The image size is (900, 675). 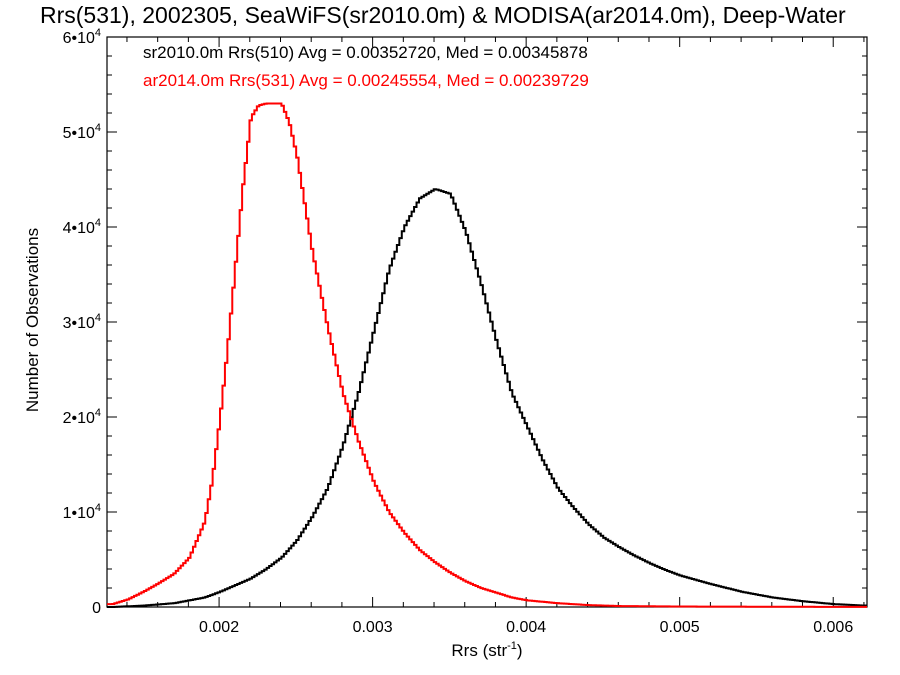 What do you see at coordinates (79, 323) in the screenshot?
I see `y-tick-mantissa: 3•10` at bounding box center [79, 323].